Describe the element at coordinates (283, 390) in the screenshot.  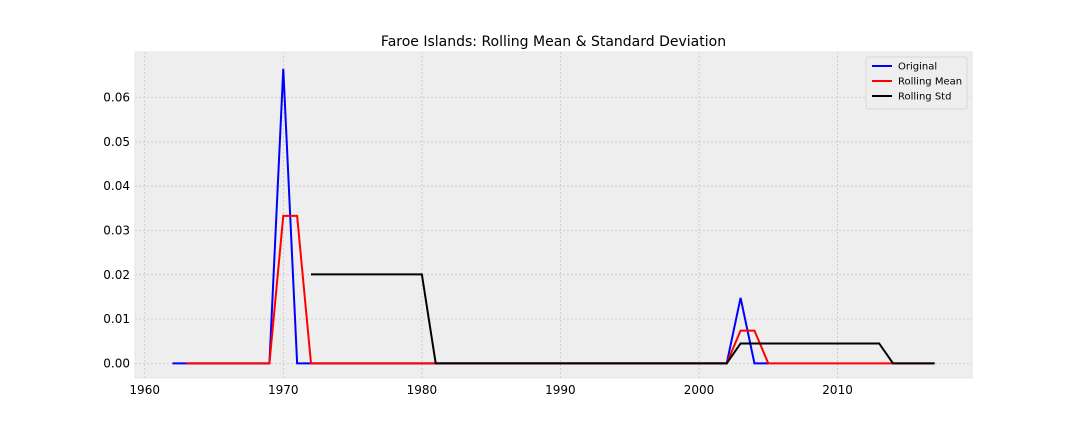
I see `x-tick-label: 1970` at that location.